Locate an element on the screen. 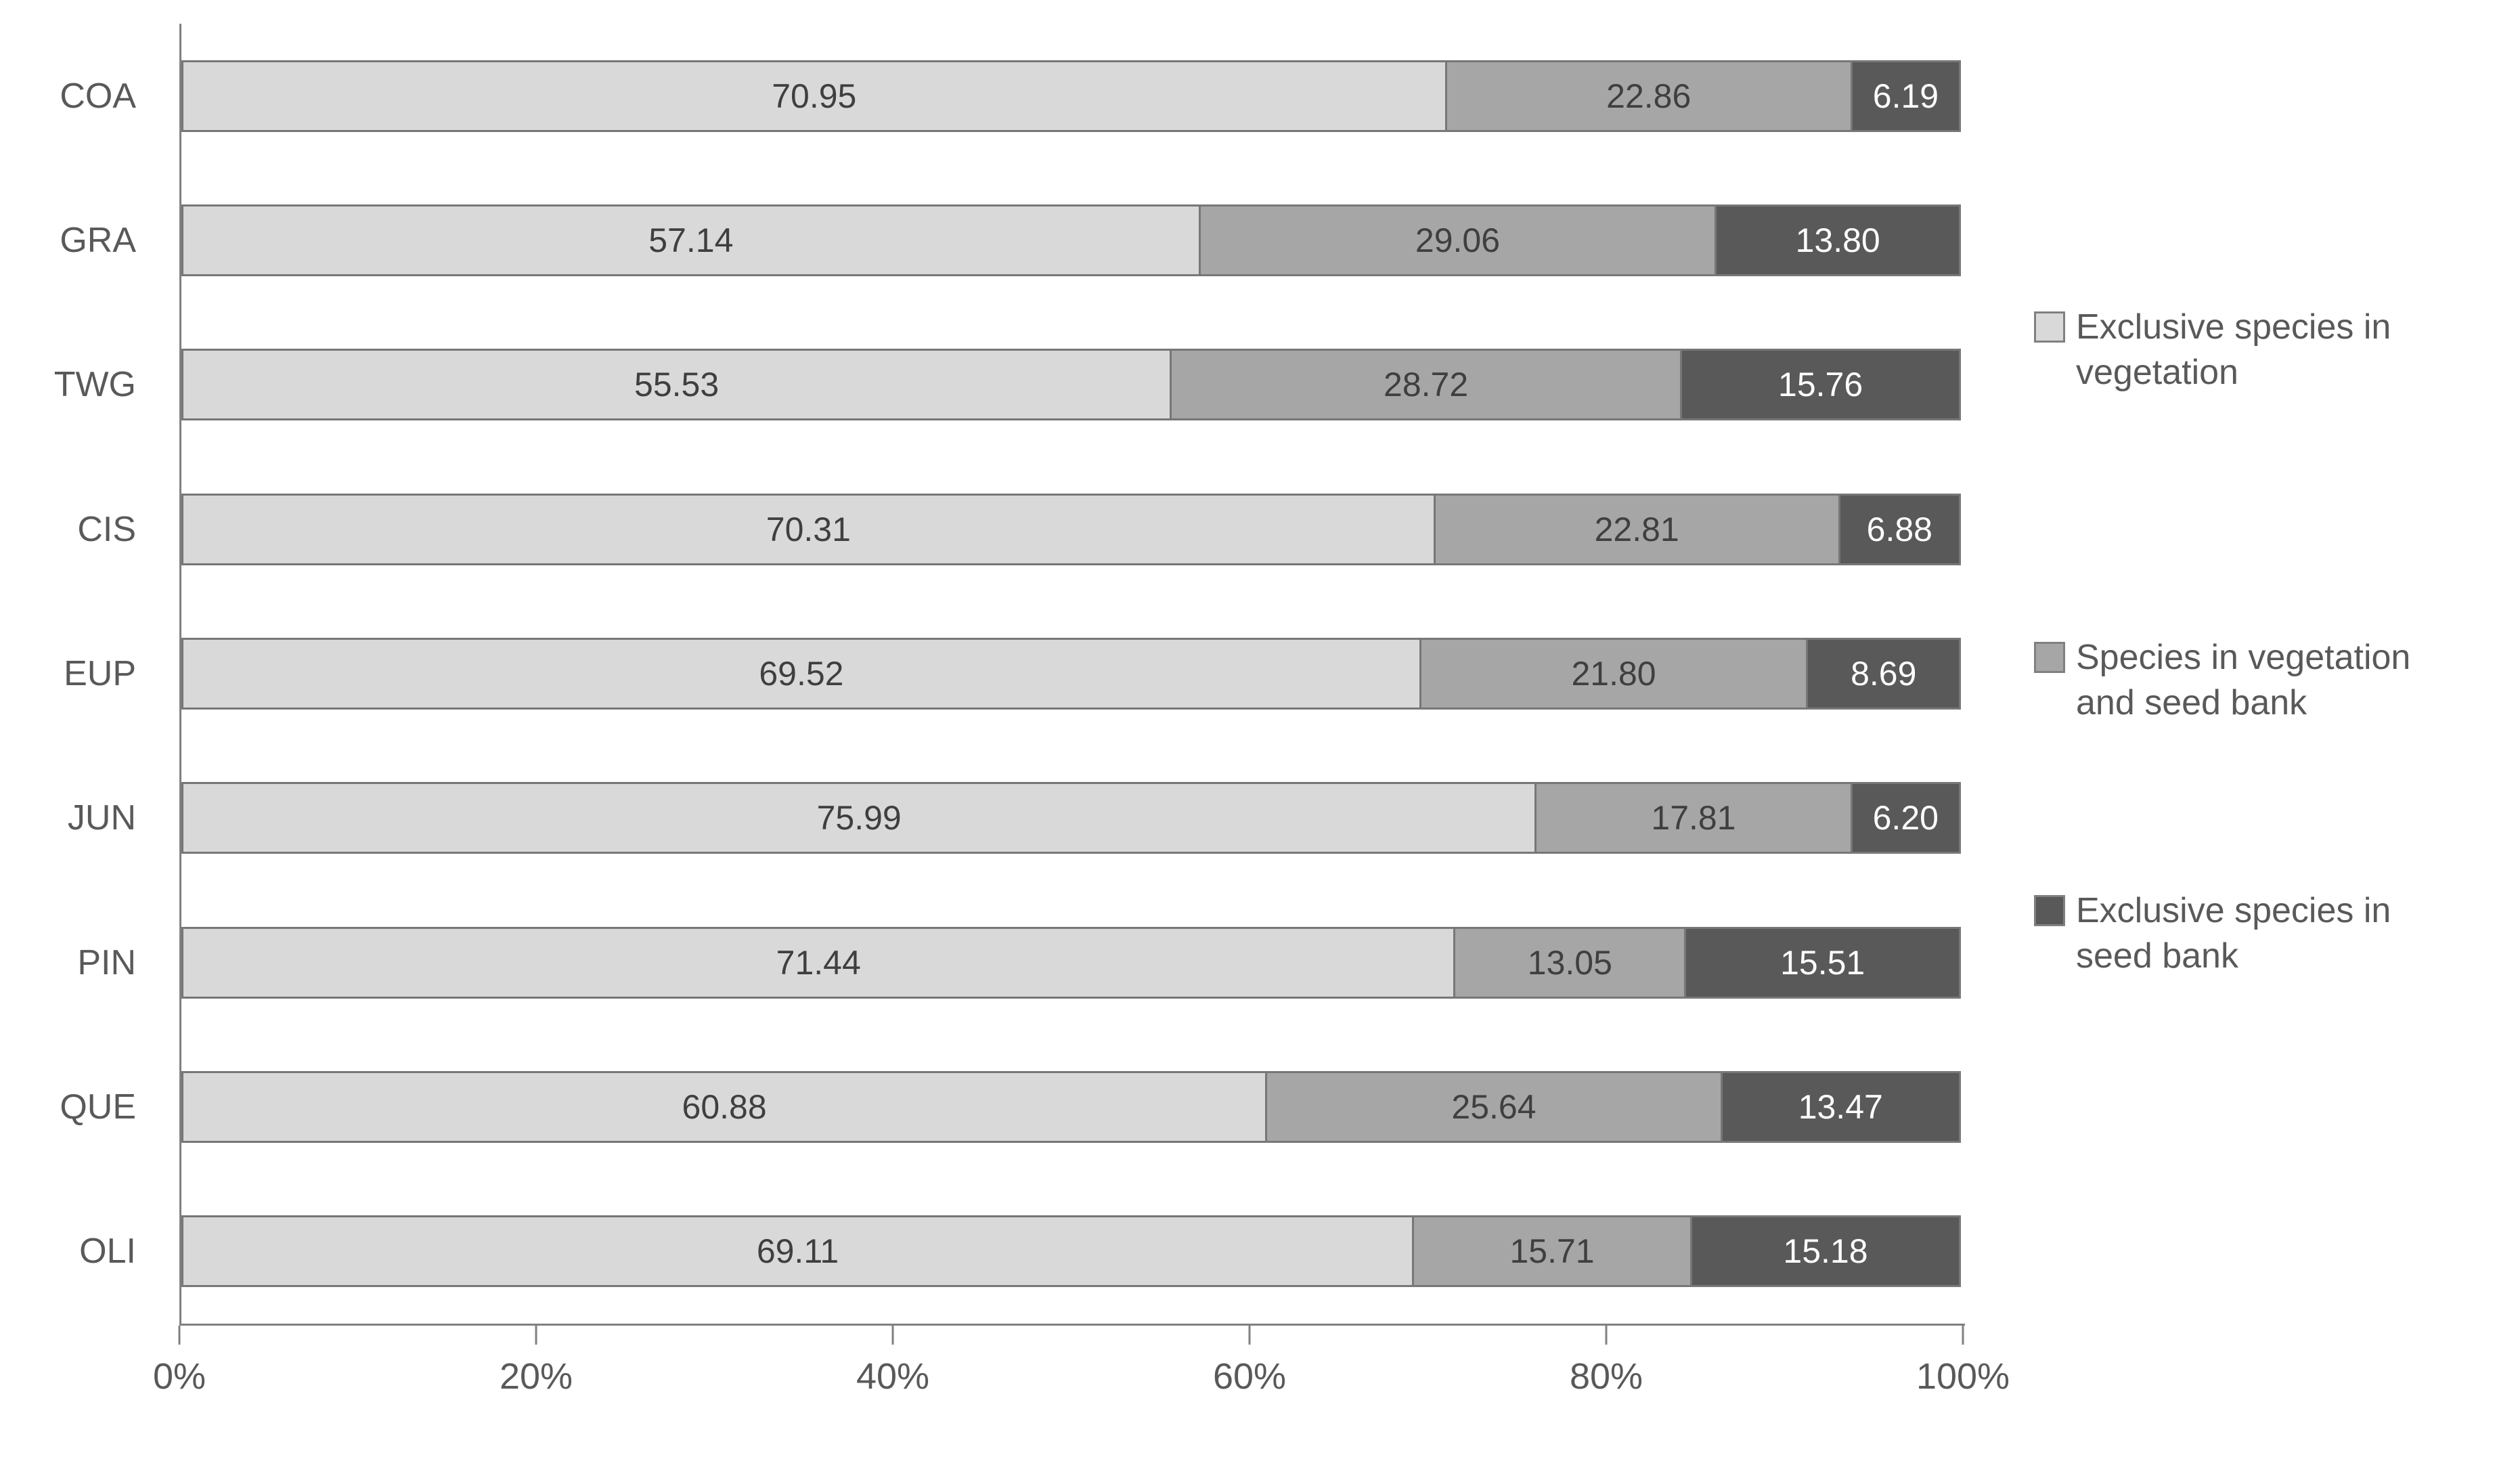 This screenshot has width=2520, height=1457. x-axis-tick-label: 0% is located at coordinates (179, 1376).